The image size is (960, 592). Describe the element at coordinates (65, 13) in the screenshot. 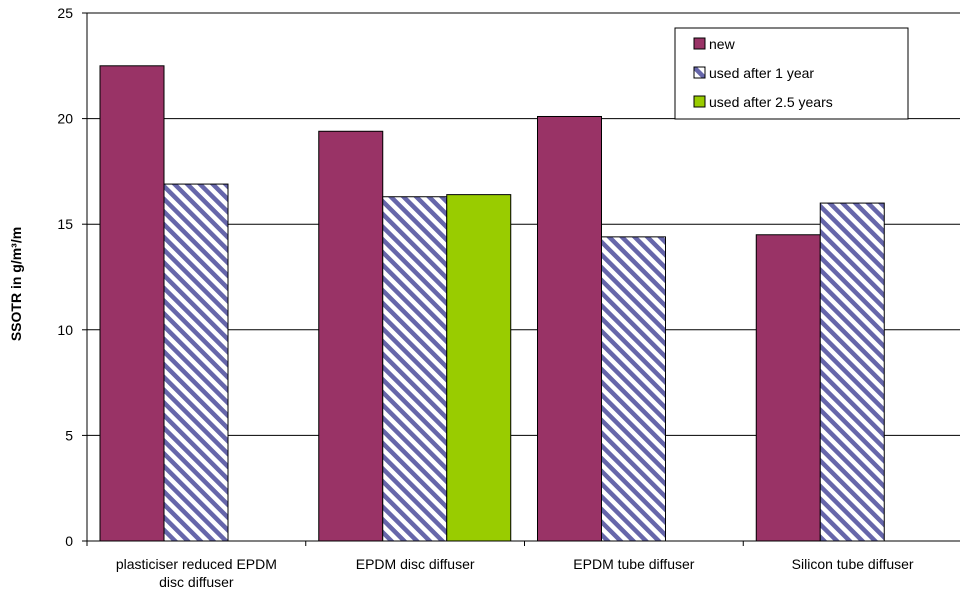

I see `y-tick-label: 25` at that location.